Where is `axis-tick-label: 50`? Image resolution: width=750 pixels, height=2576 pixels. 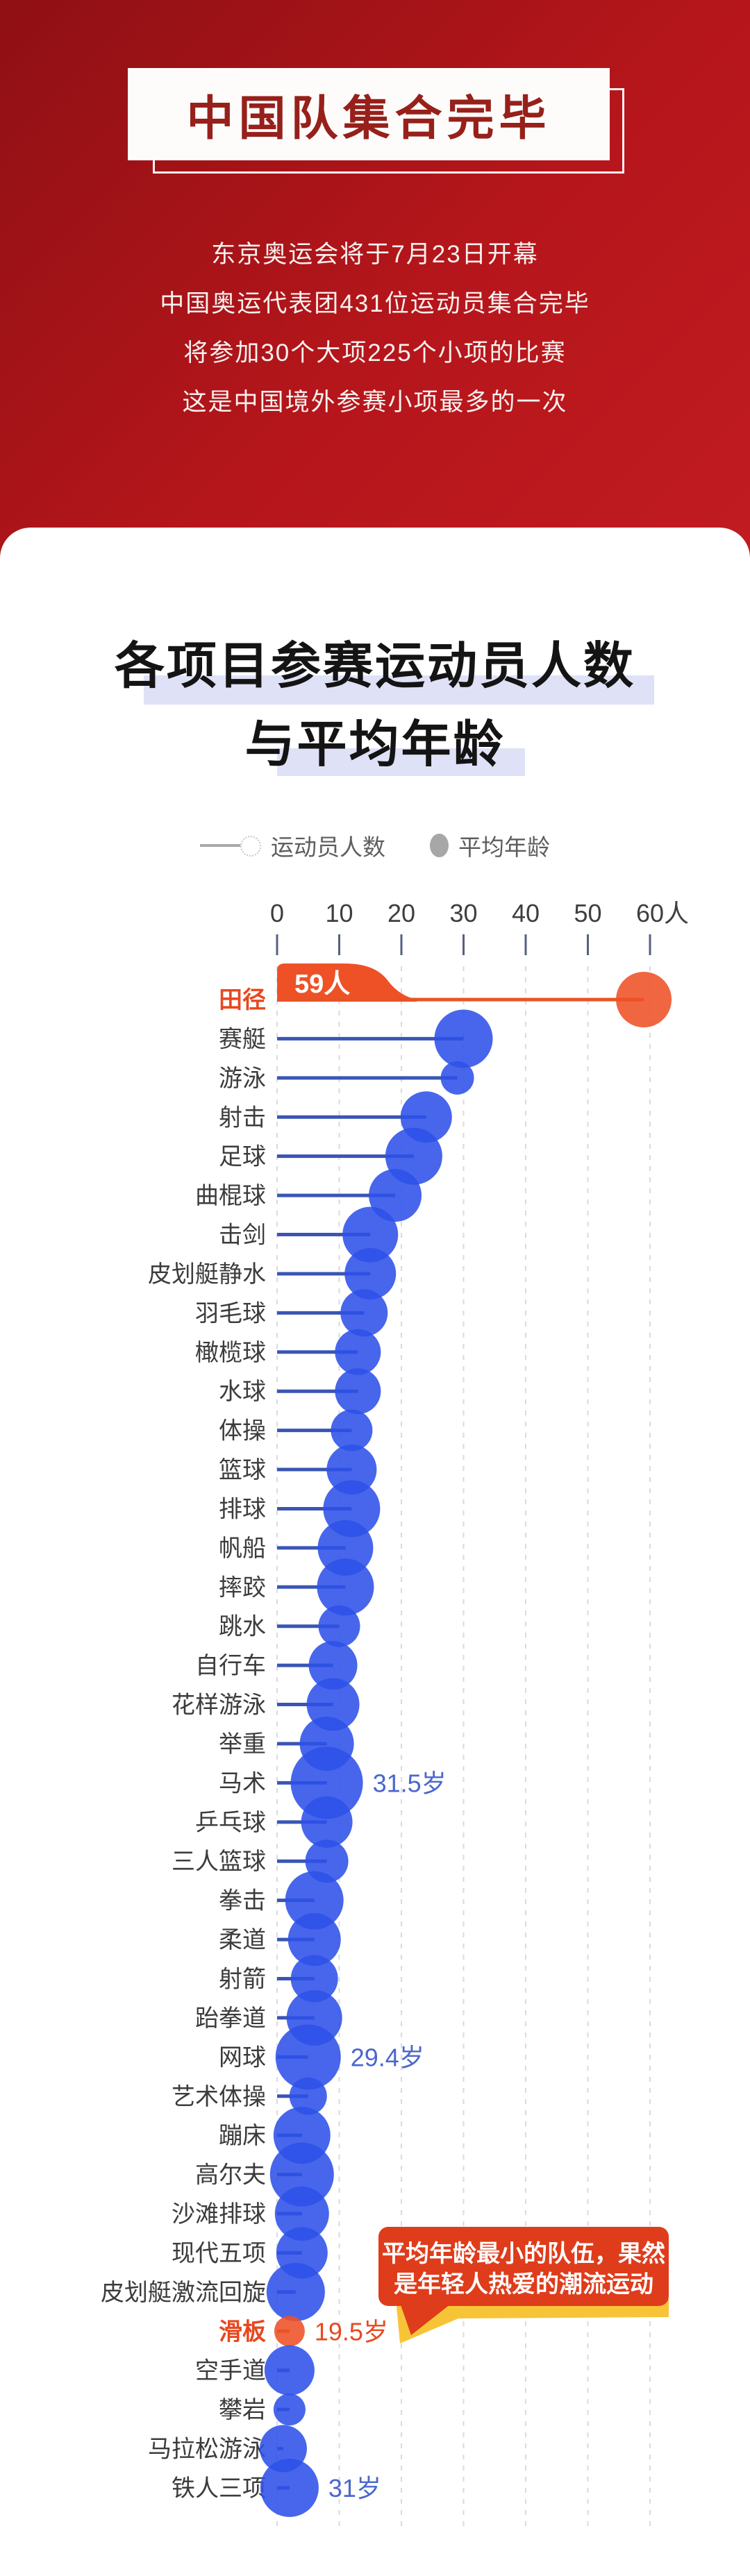 axis-tick-label: 50 is located at coordinates (587, 913).